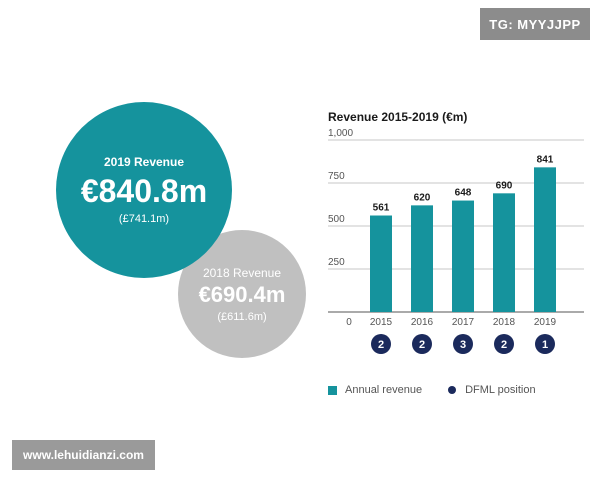 The height and width of the screenshot is (480, 600). Describe the element at coordinates (452, 390) in the screenshot. I see `legend-dot-swatch` at that location.